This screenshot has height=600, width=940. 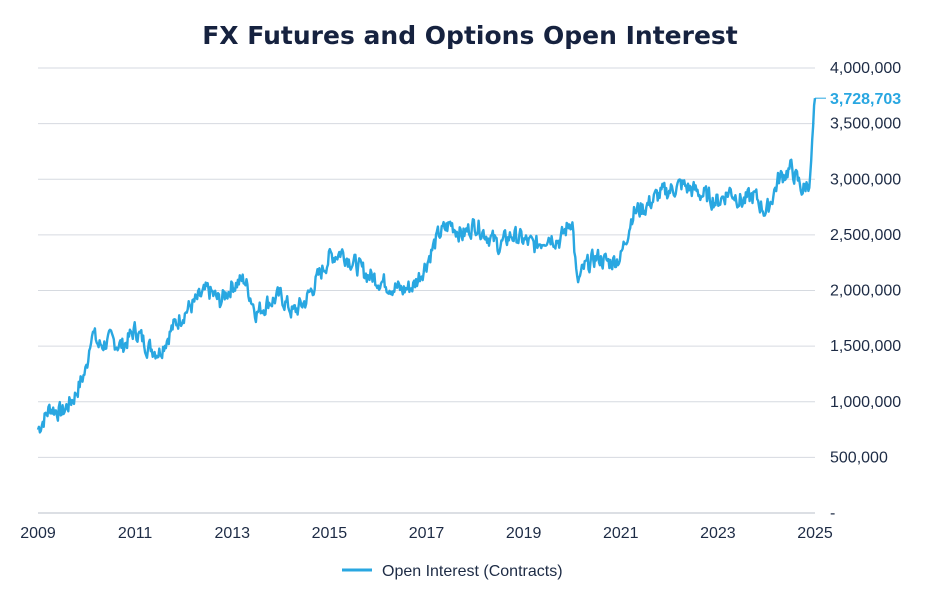 I want to click on x-tick-label: 2017, so click(x=427, y=533).